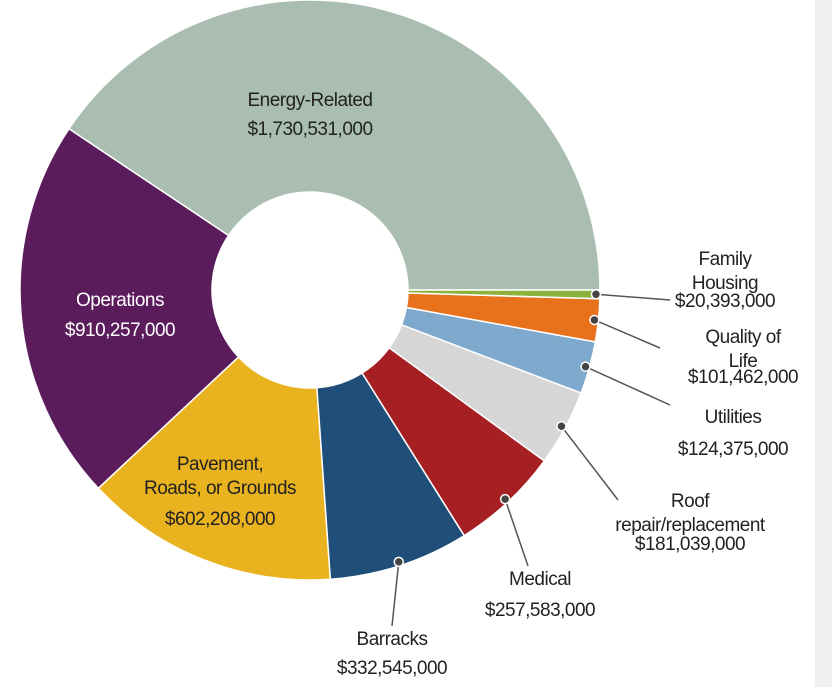 The width and height of the screenshot is (832, 687). What do you see at coordinates (690, 544) in the screenshot?
I see `slice-value: $181,039,000` at bounding box center [690, 544].